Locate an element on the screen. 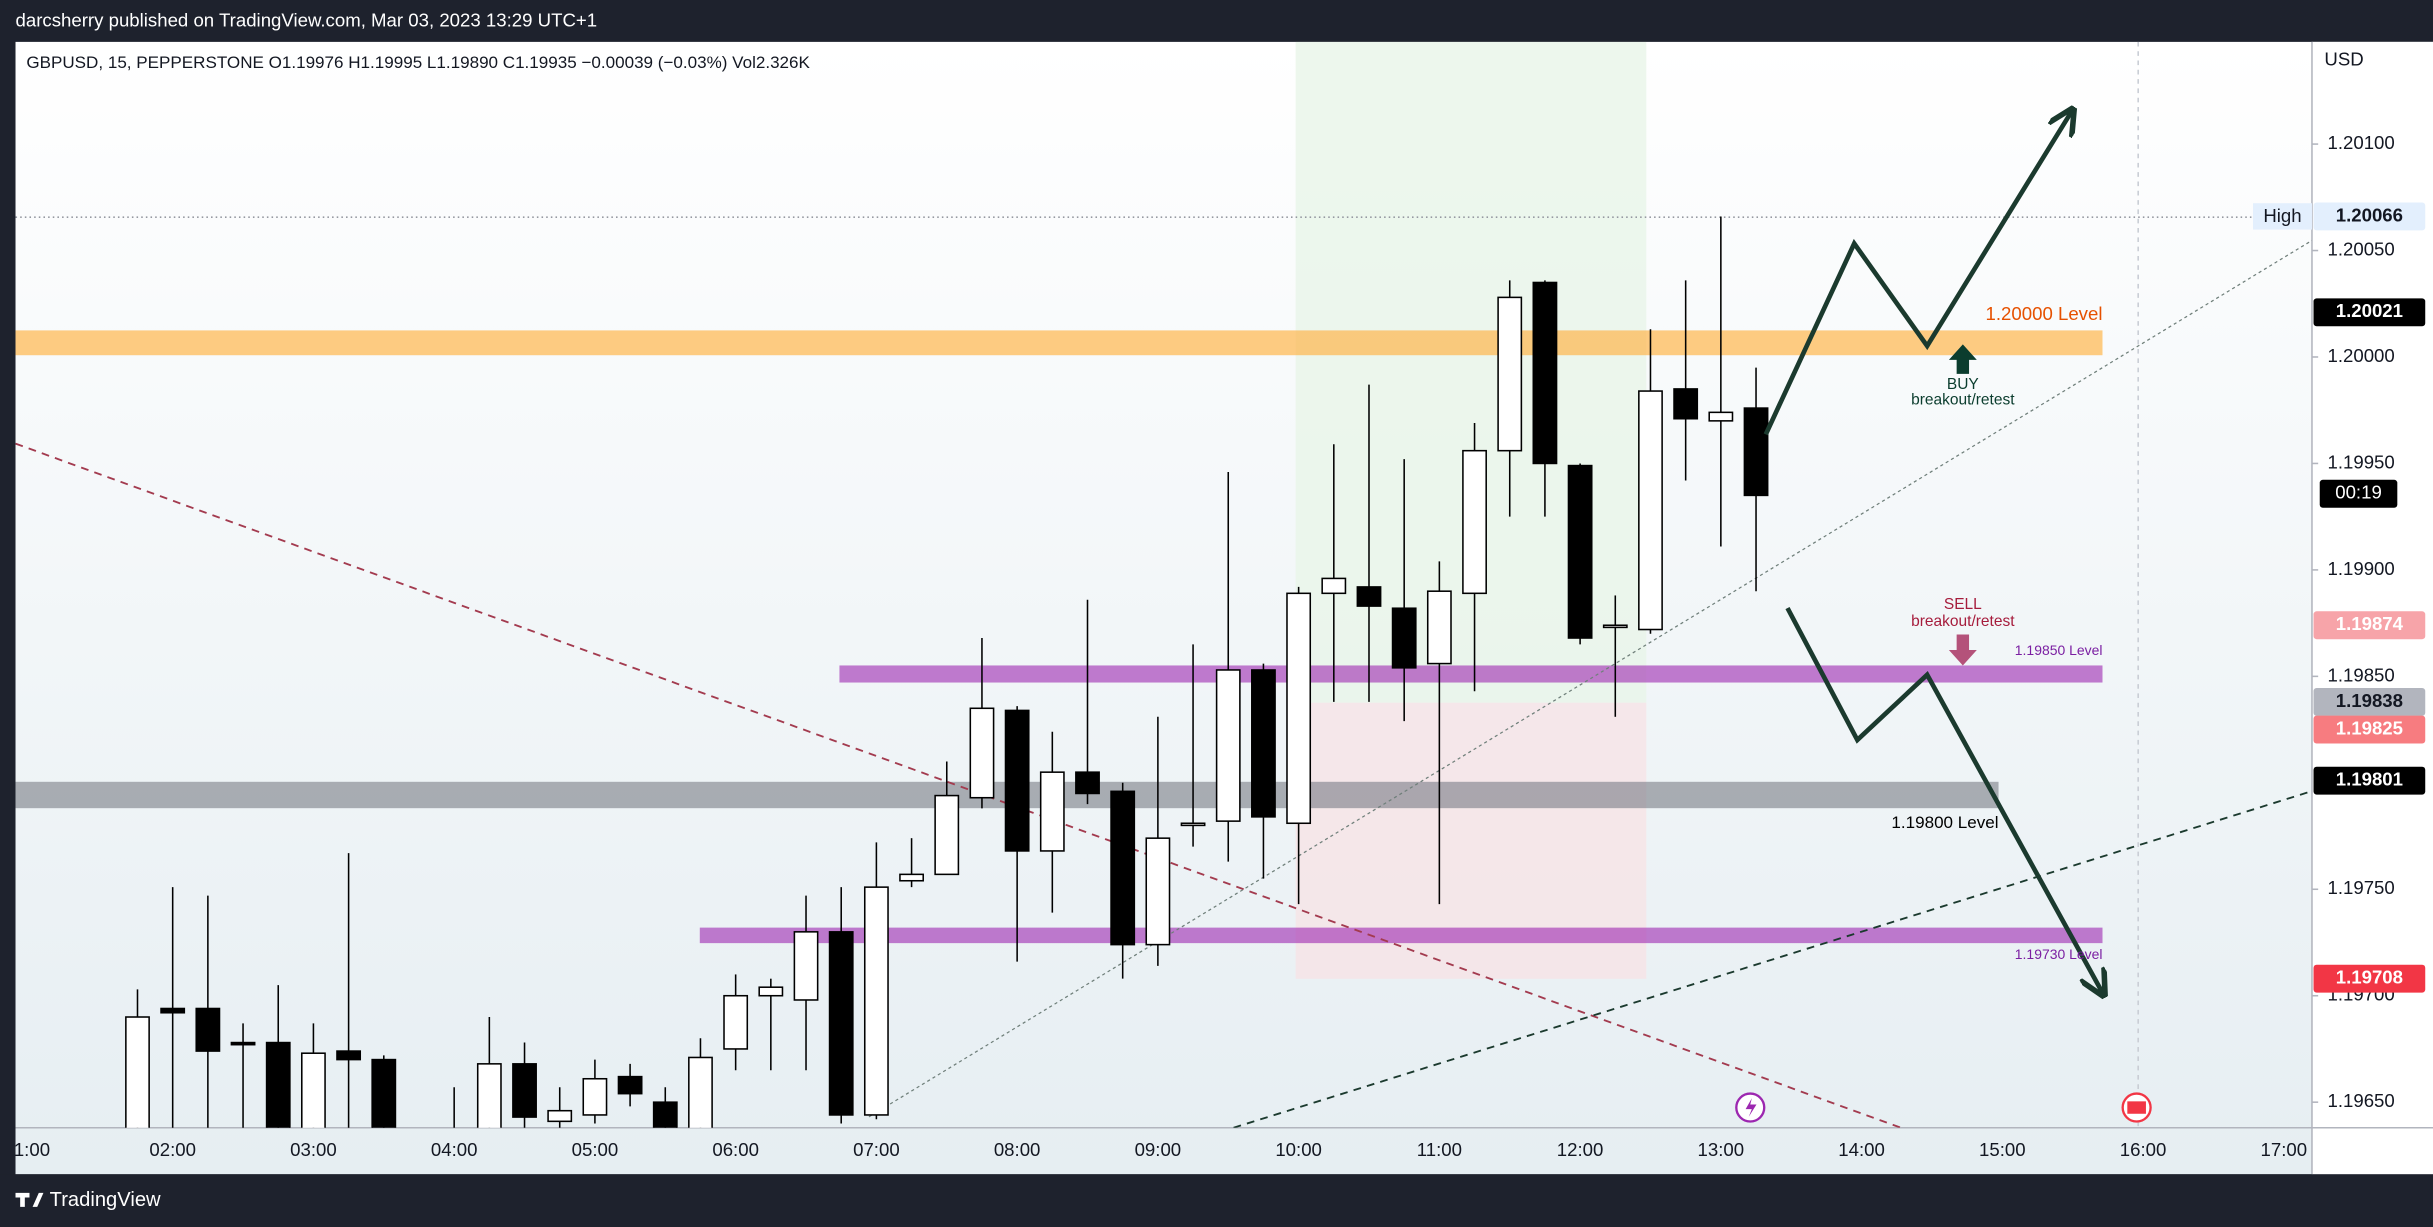 The height and width of the screenshot is (1227, 2433). y-tick-label: 1.20100 is located at coordinates (2360, 142).